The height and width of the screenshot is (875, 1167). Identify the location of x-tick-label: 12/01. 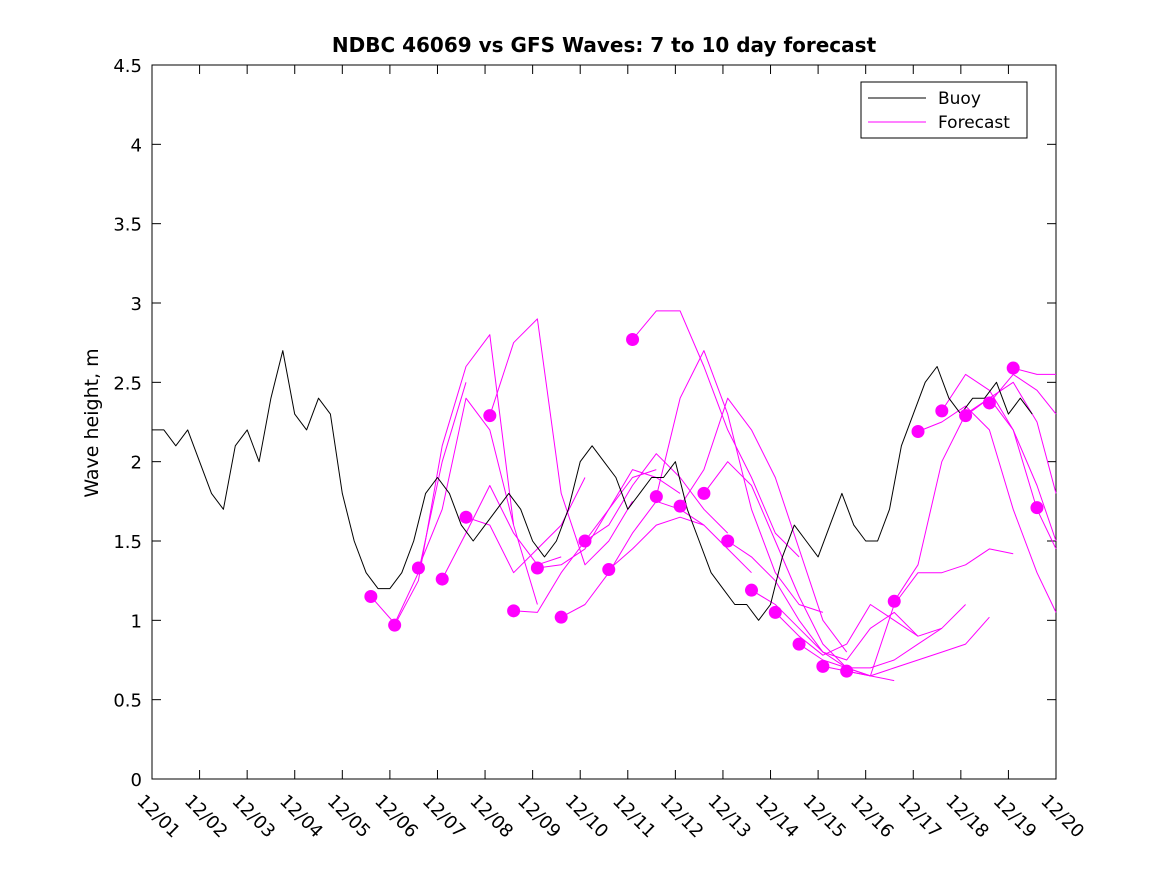
(158, 817).